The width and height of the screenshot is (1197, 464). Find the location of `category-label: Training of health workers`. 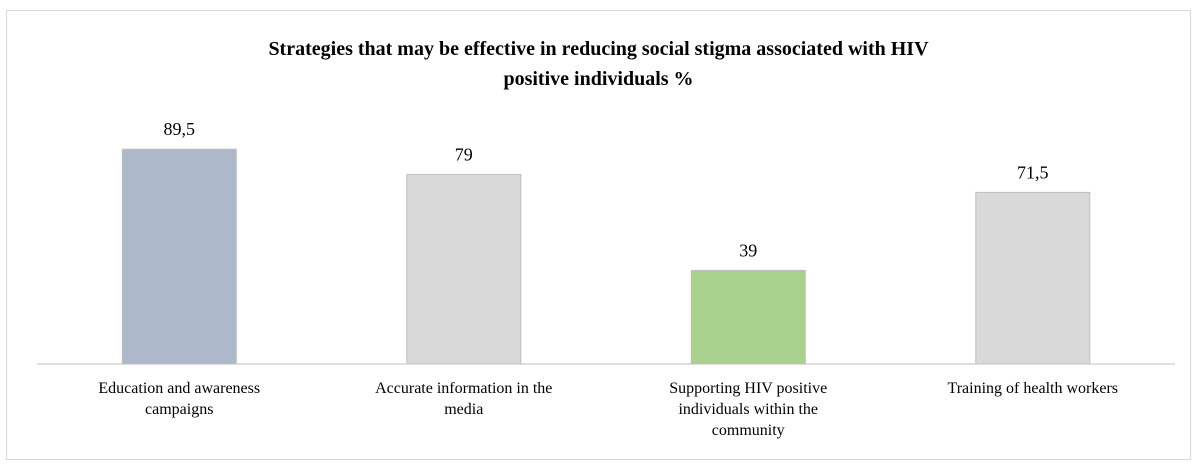

category-label: Training of health workers is located at coordinates (1033, 388).